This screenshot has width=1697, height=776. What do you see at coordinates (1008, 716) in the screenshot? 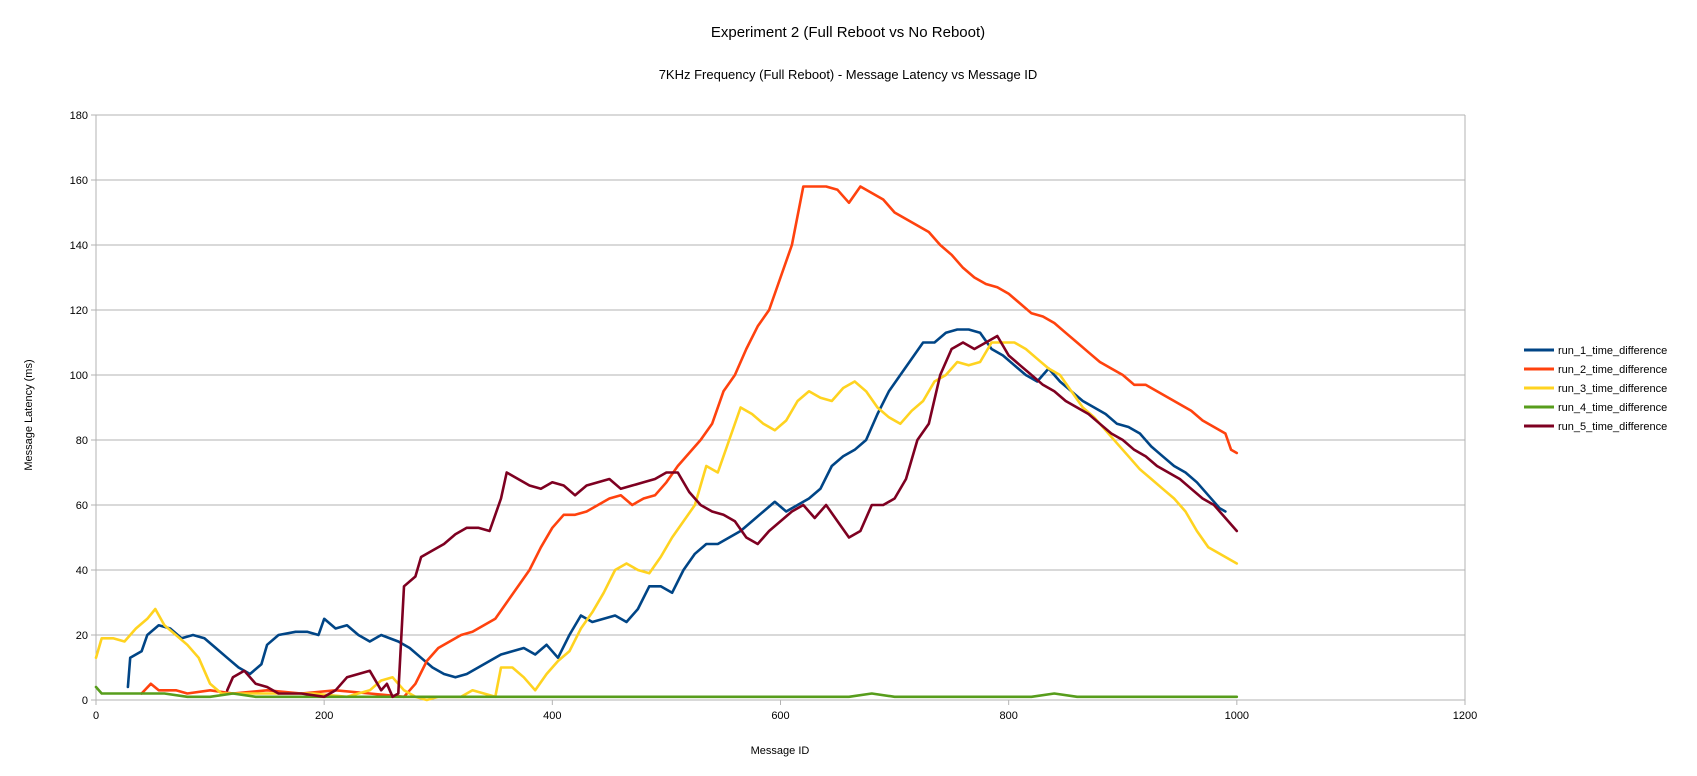
I see `x-tick-label: 800` at bounding box center [1008, 716].